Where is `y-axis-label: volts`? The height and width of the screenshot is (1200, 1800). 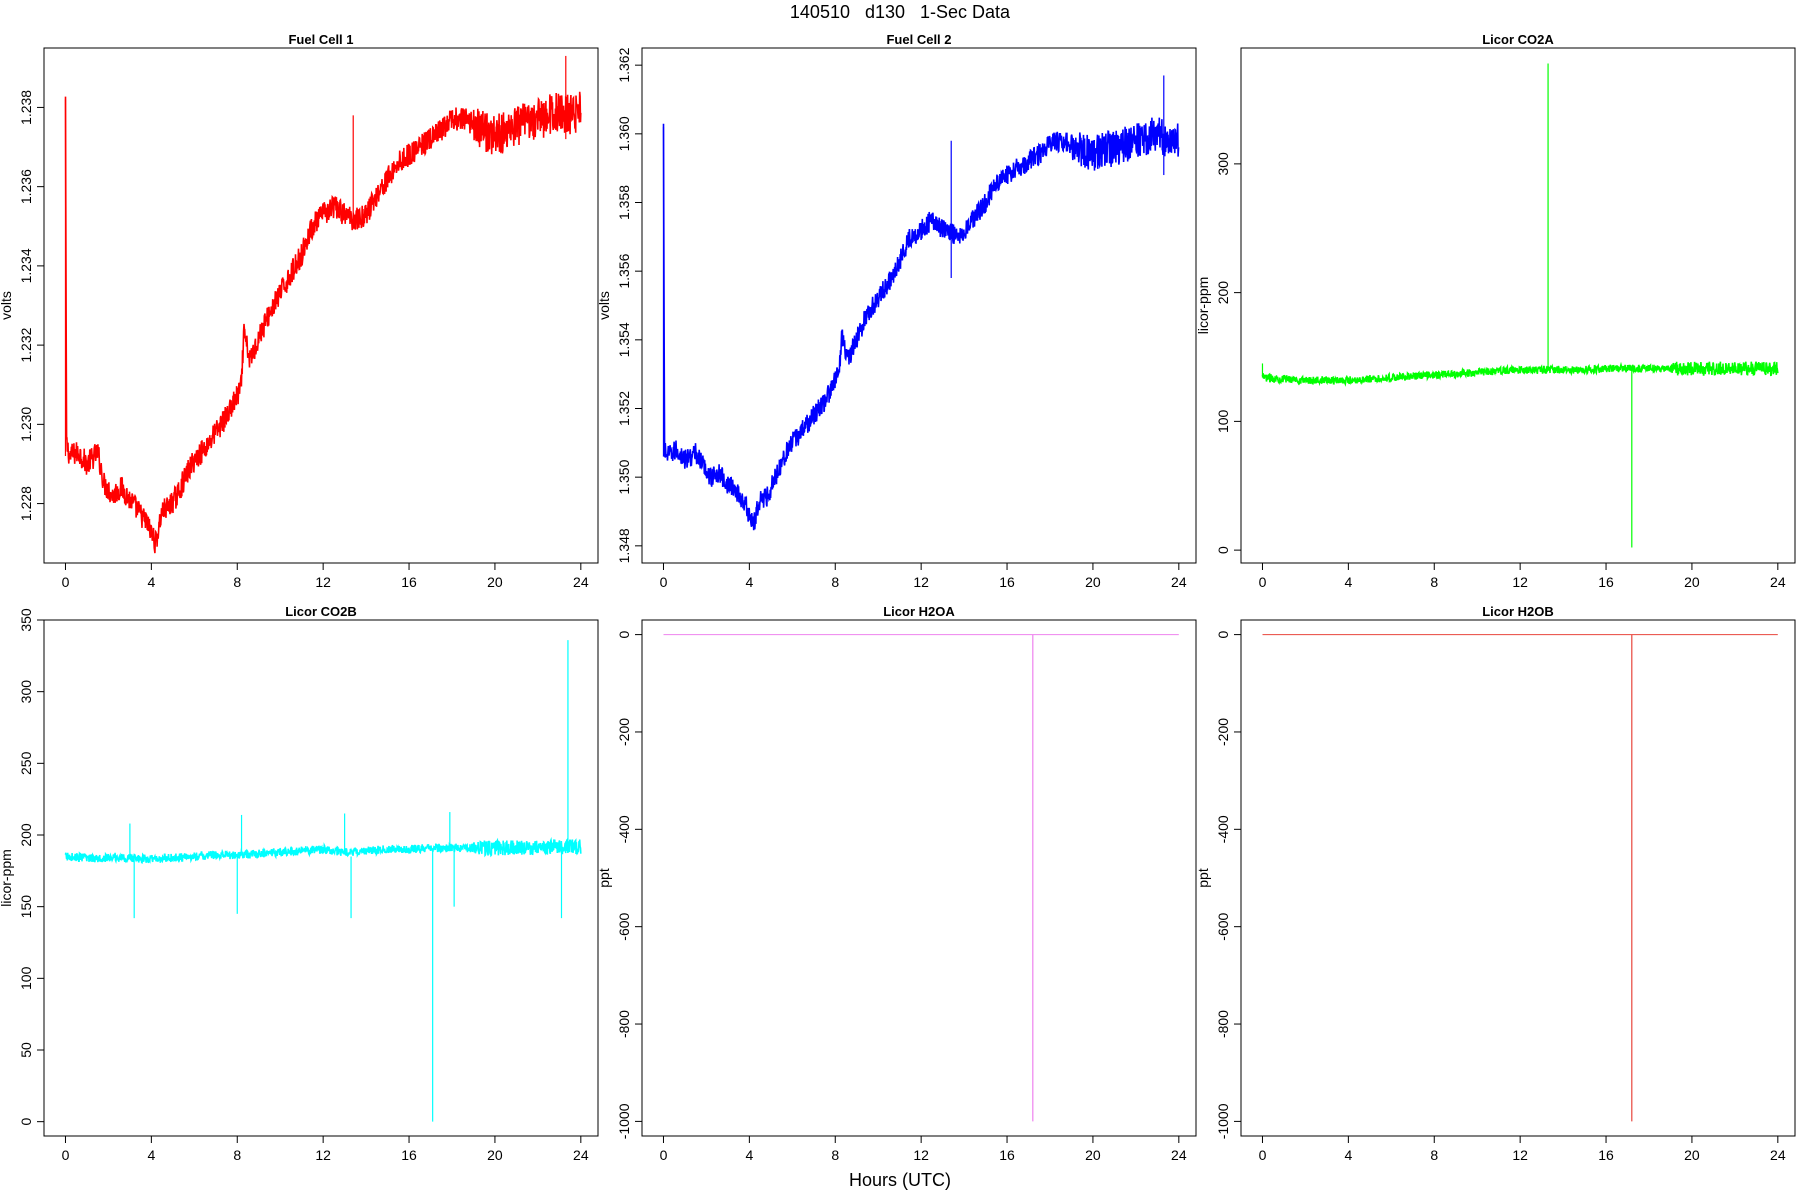
y-axis-label: volts is located at coordinates (7, 305).